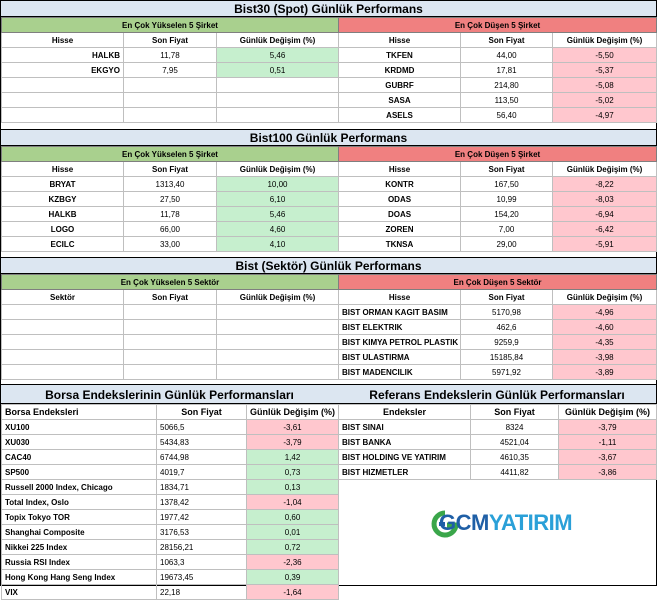 The image size is (657, 600). What do you see at coordinates (79, 457) in the screenshot?
I see `index-name: CAC40` at bounding box center [79, 457].